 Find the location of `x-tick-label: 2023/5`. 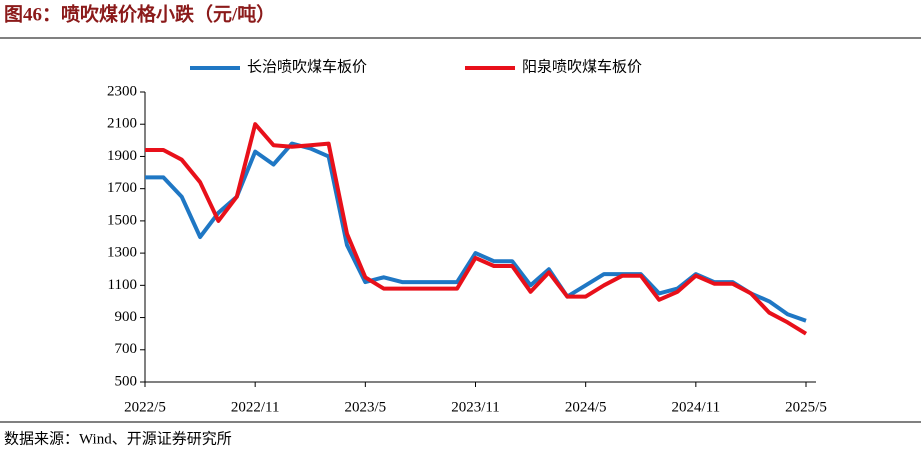

x-tick-label: 2023/5 is located at coordinates (365, 407).